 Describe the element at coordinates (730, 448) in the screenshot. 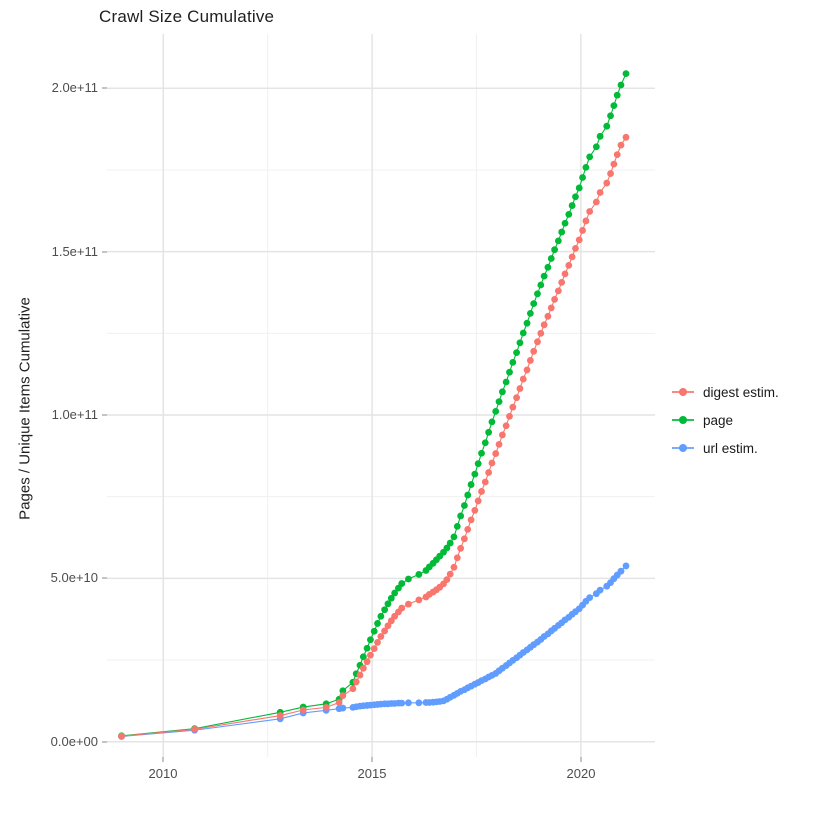

I see `legend-label-url: url estim.` at that location.